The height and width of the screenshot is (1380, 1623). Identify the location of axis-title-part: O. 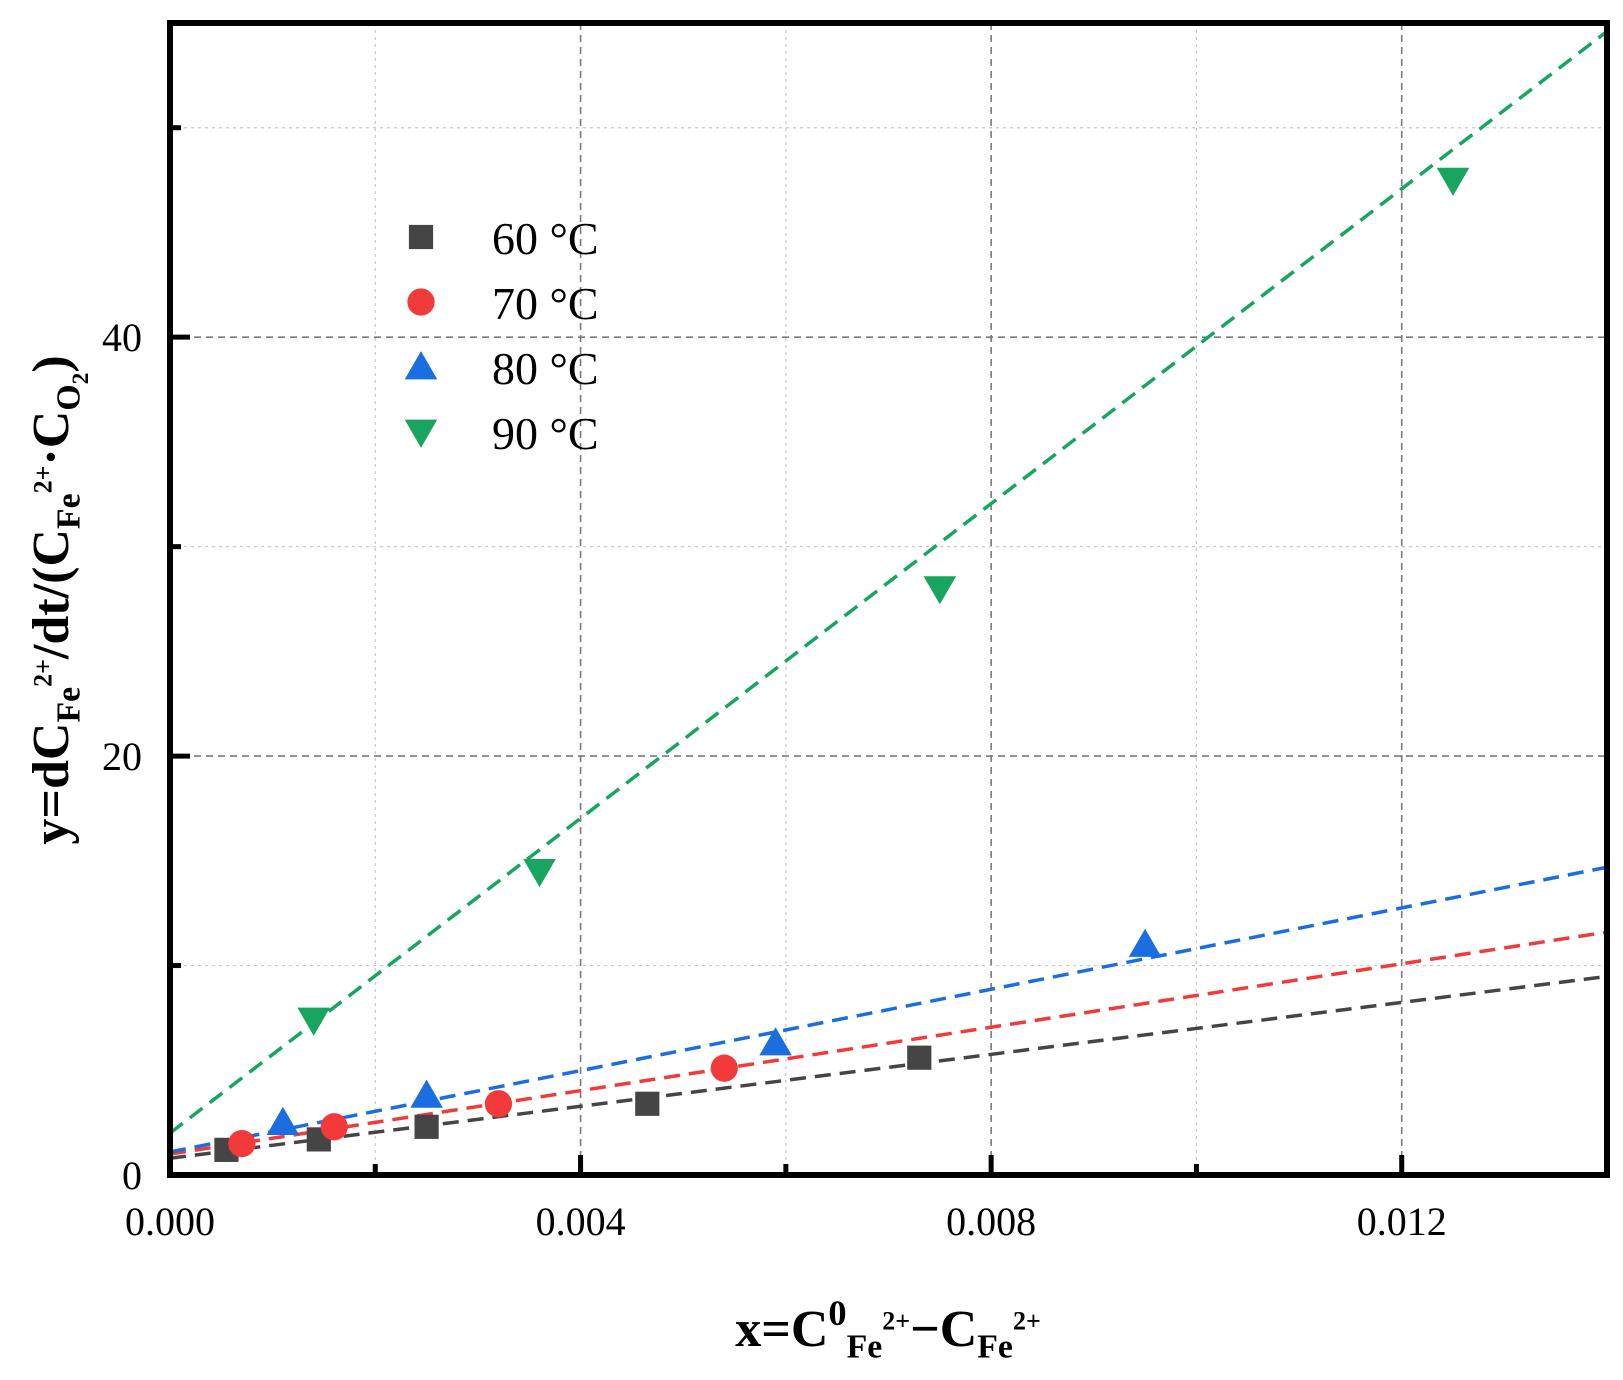
(68, 397).